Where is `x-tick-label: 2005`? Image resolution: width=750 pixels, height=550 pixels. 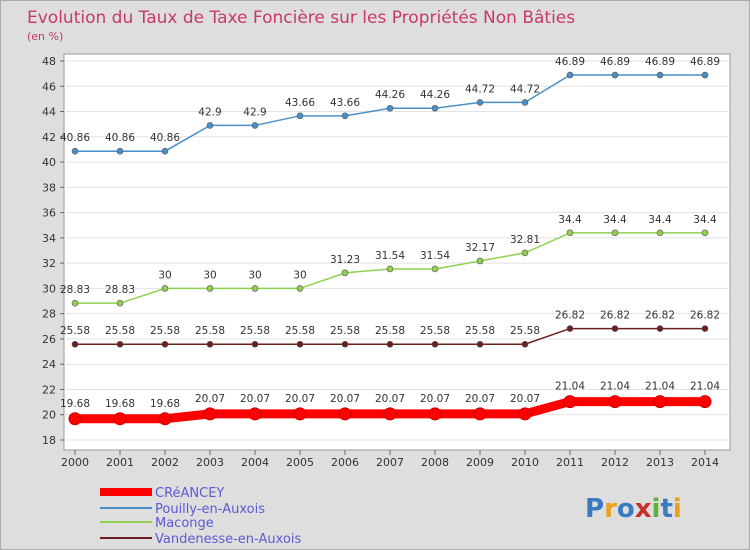
x-tick-label: 2005 is located at coordinates (300, 462).